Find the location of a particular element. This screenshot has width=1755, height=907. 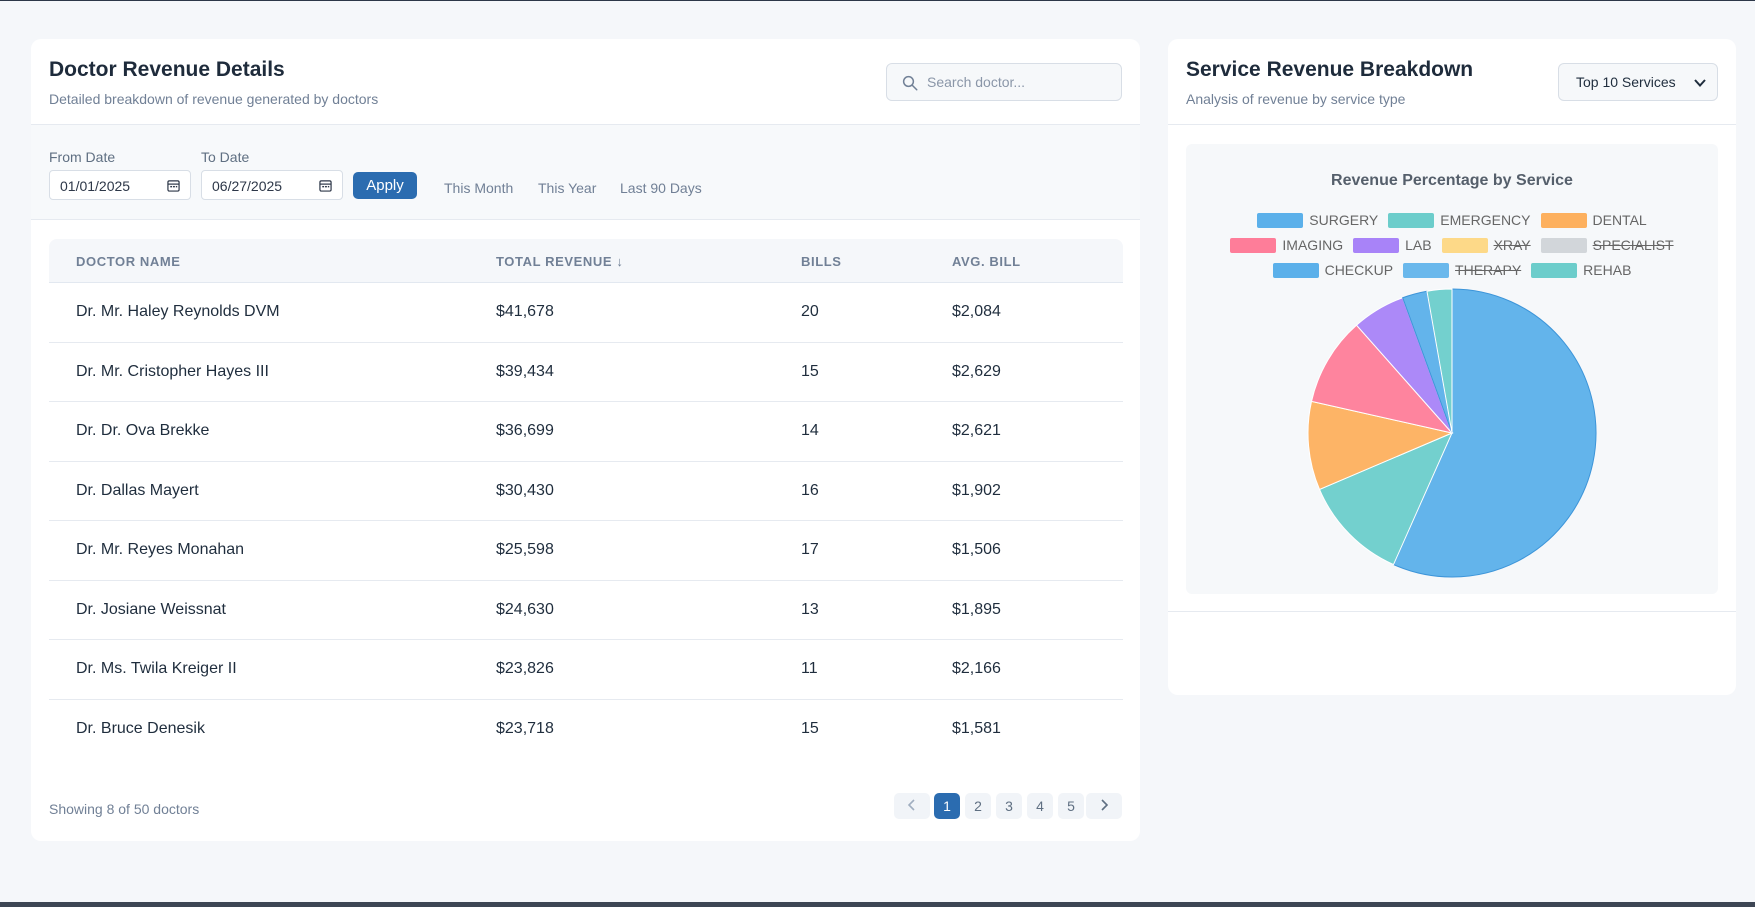

table-row: Dr. Ms. Twila Kreiger II $23,826 11 $2,166 is located at coordinates (586, 670).